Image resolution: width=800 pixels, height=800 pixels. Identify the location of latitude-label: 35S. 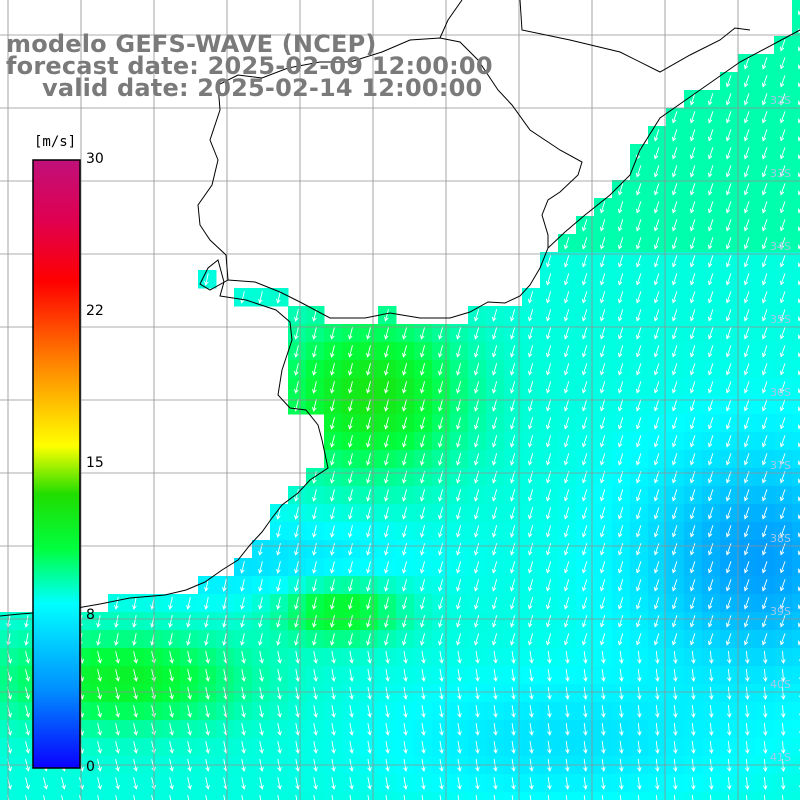
(780, 319).